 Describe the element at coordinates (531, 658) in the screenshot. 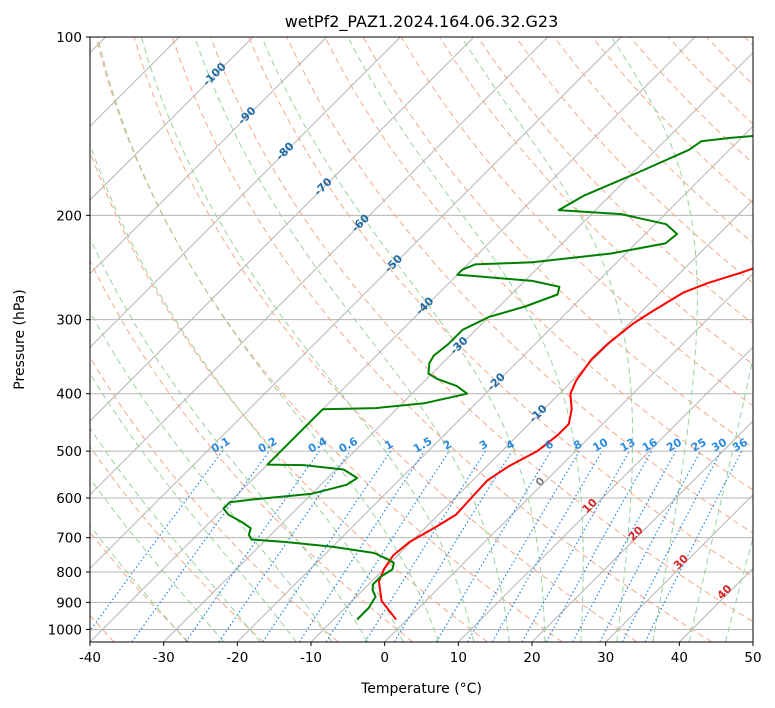

I see `x-tick-label: 20` at that location.